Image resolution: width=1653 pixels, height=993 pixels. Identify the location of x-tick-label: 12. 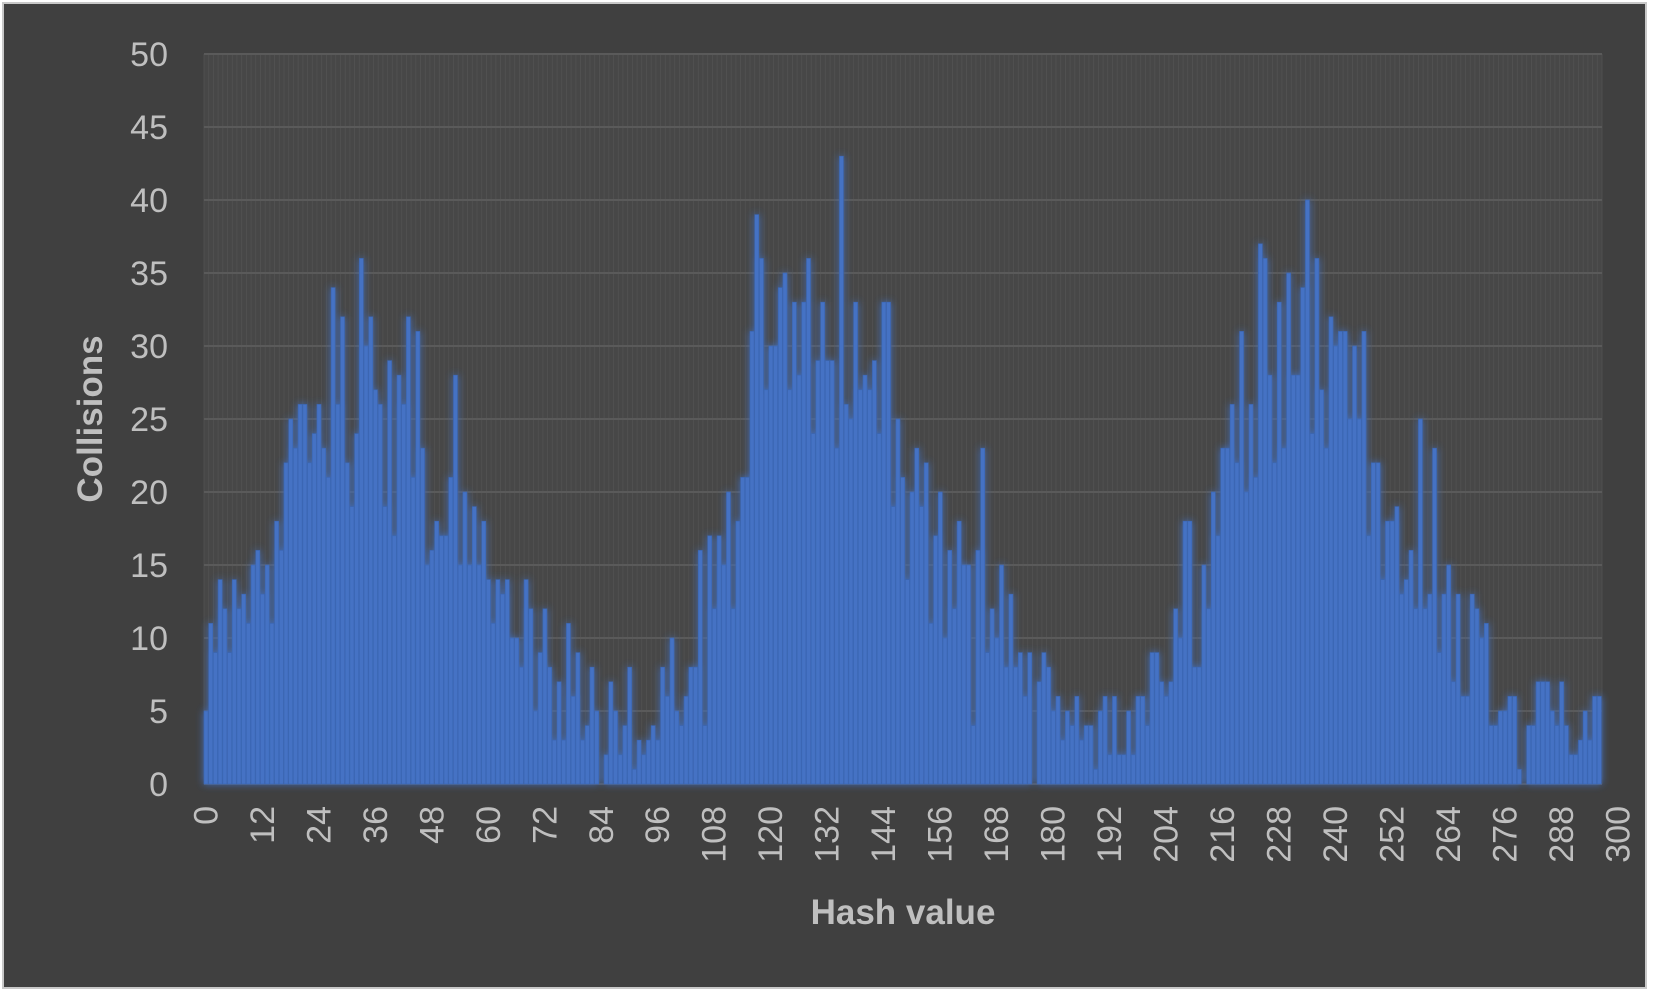
(263, 825).